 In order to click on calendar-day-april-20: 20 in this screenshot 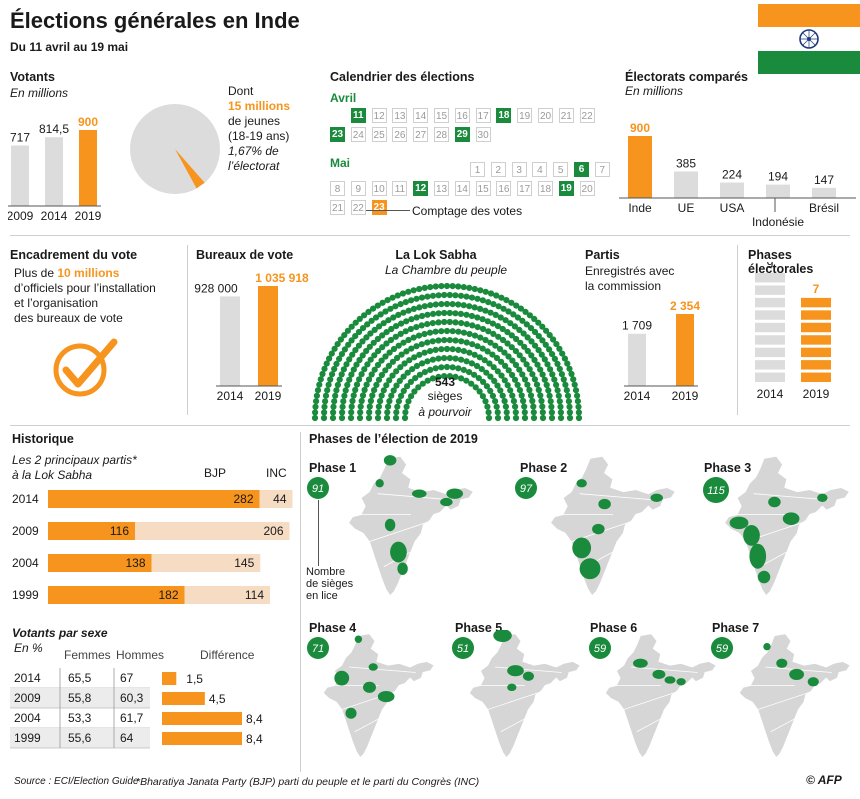, I will do `click(545, 115)`.